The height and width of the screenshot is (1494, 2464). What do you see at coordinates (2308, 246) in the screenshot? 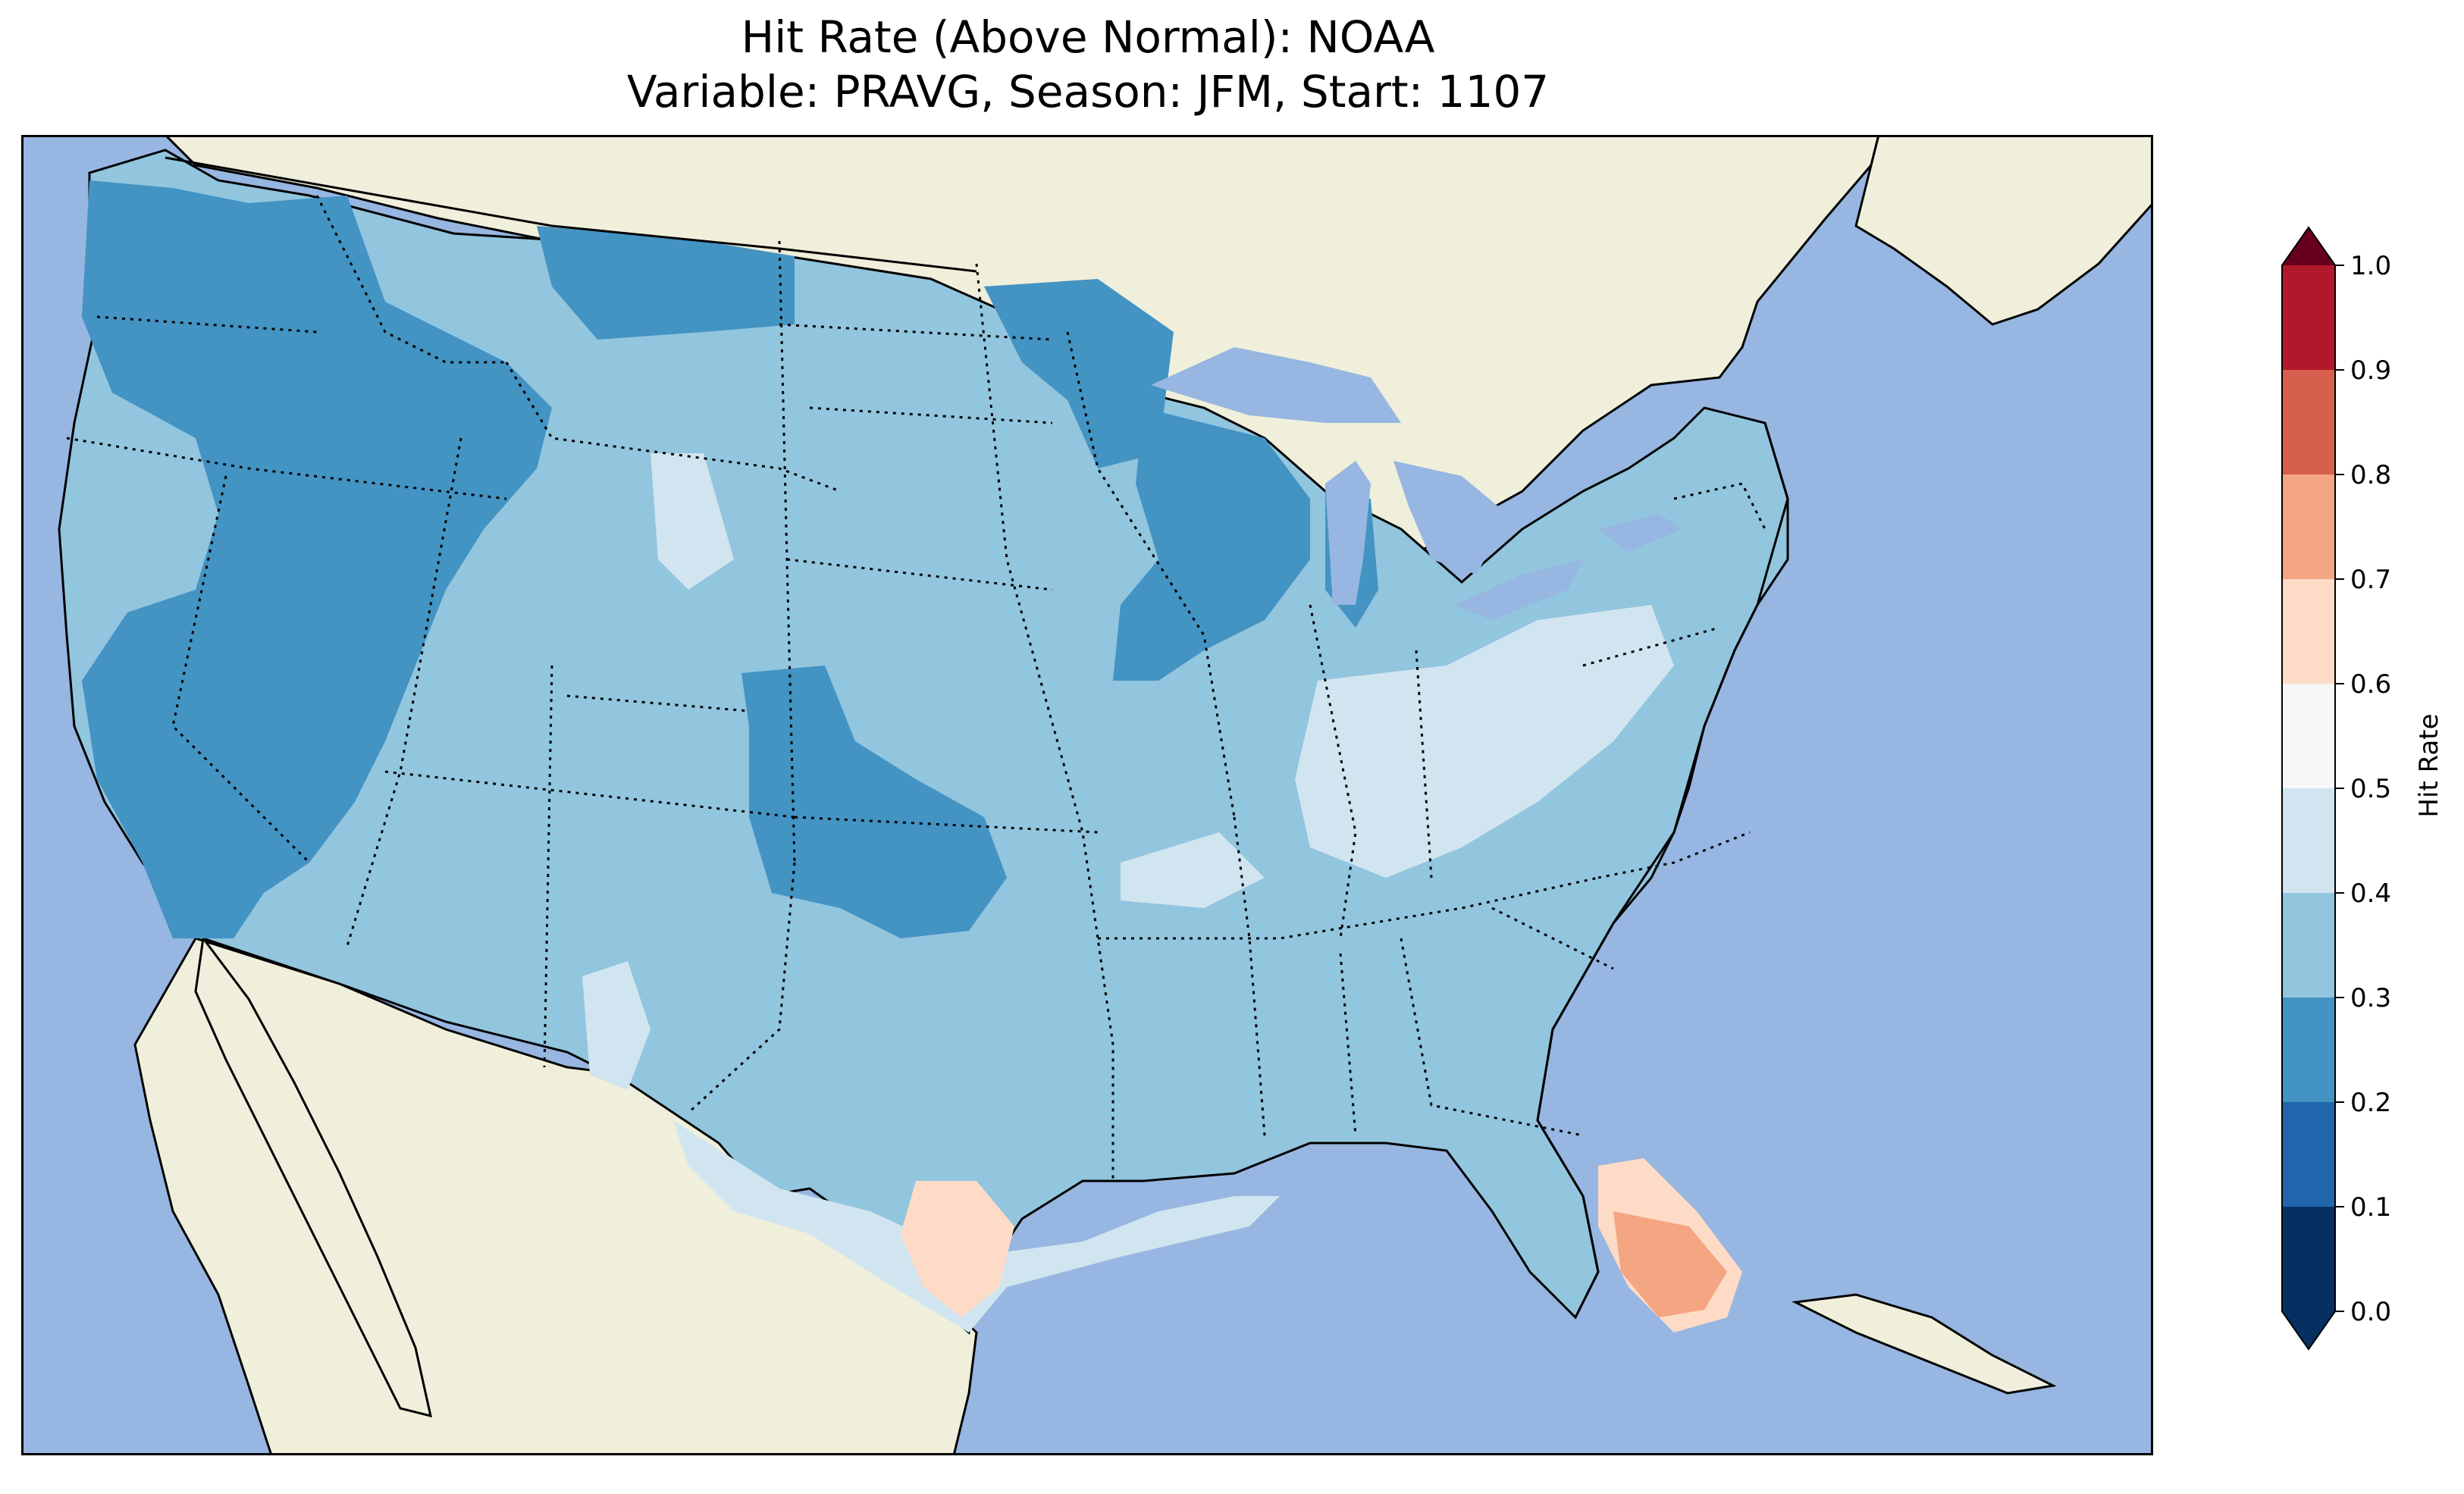
I see `colorbar-extend-over` at bounding box center [2308, 246].